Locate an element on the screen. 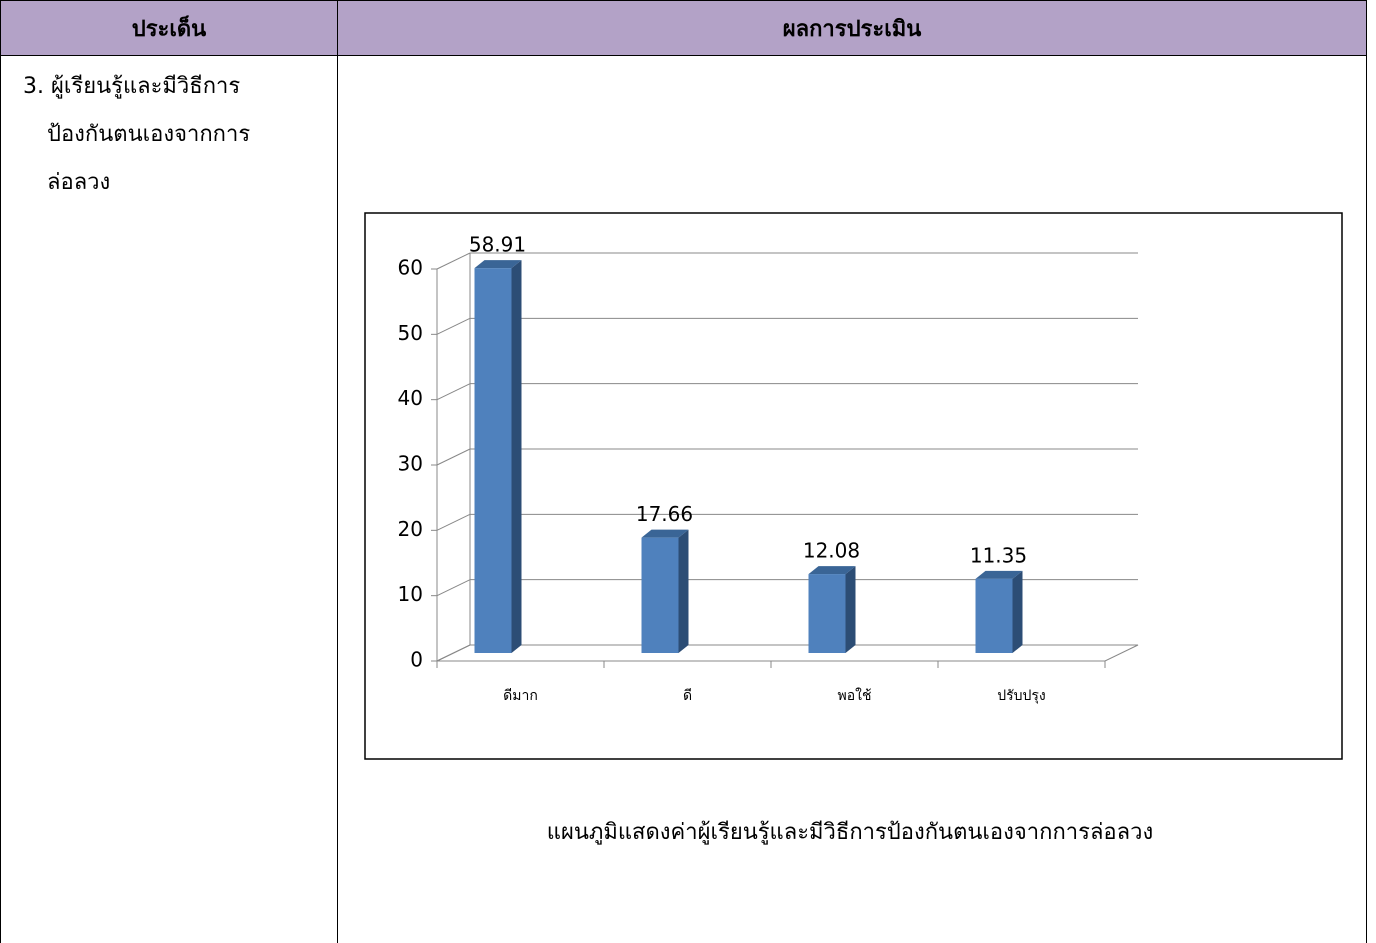  topic-line: ป้องกันตนเองจากการ is located at coordinates (149, 134).